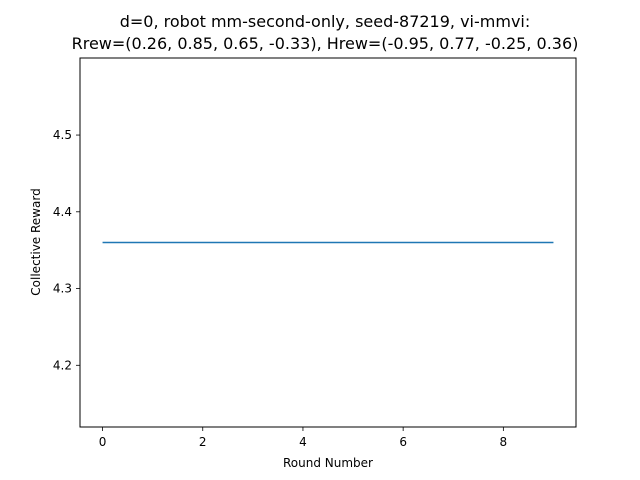 This screenshot has height=480, width=640. Describe the element at coordinates (62, 289) in the screenshot. I see `y-tick-label: 4.3` at that location.